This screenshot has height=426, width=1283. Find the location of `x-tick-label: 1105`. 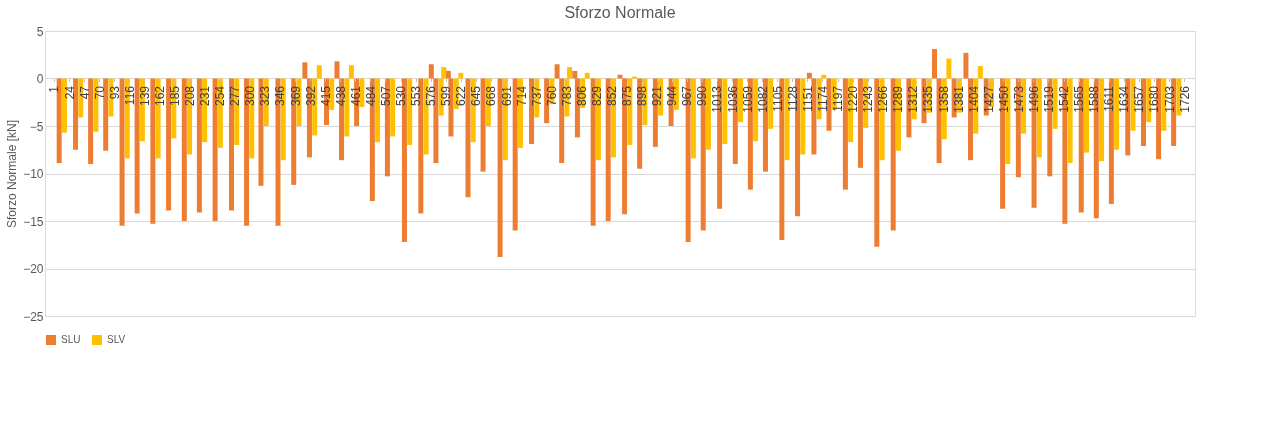

x-tick-label: 1105 is located at coordinates (777, 98).